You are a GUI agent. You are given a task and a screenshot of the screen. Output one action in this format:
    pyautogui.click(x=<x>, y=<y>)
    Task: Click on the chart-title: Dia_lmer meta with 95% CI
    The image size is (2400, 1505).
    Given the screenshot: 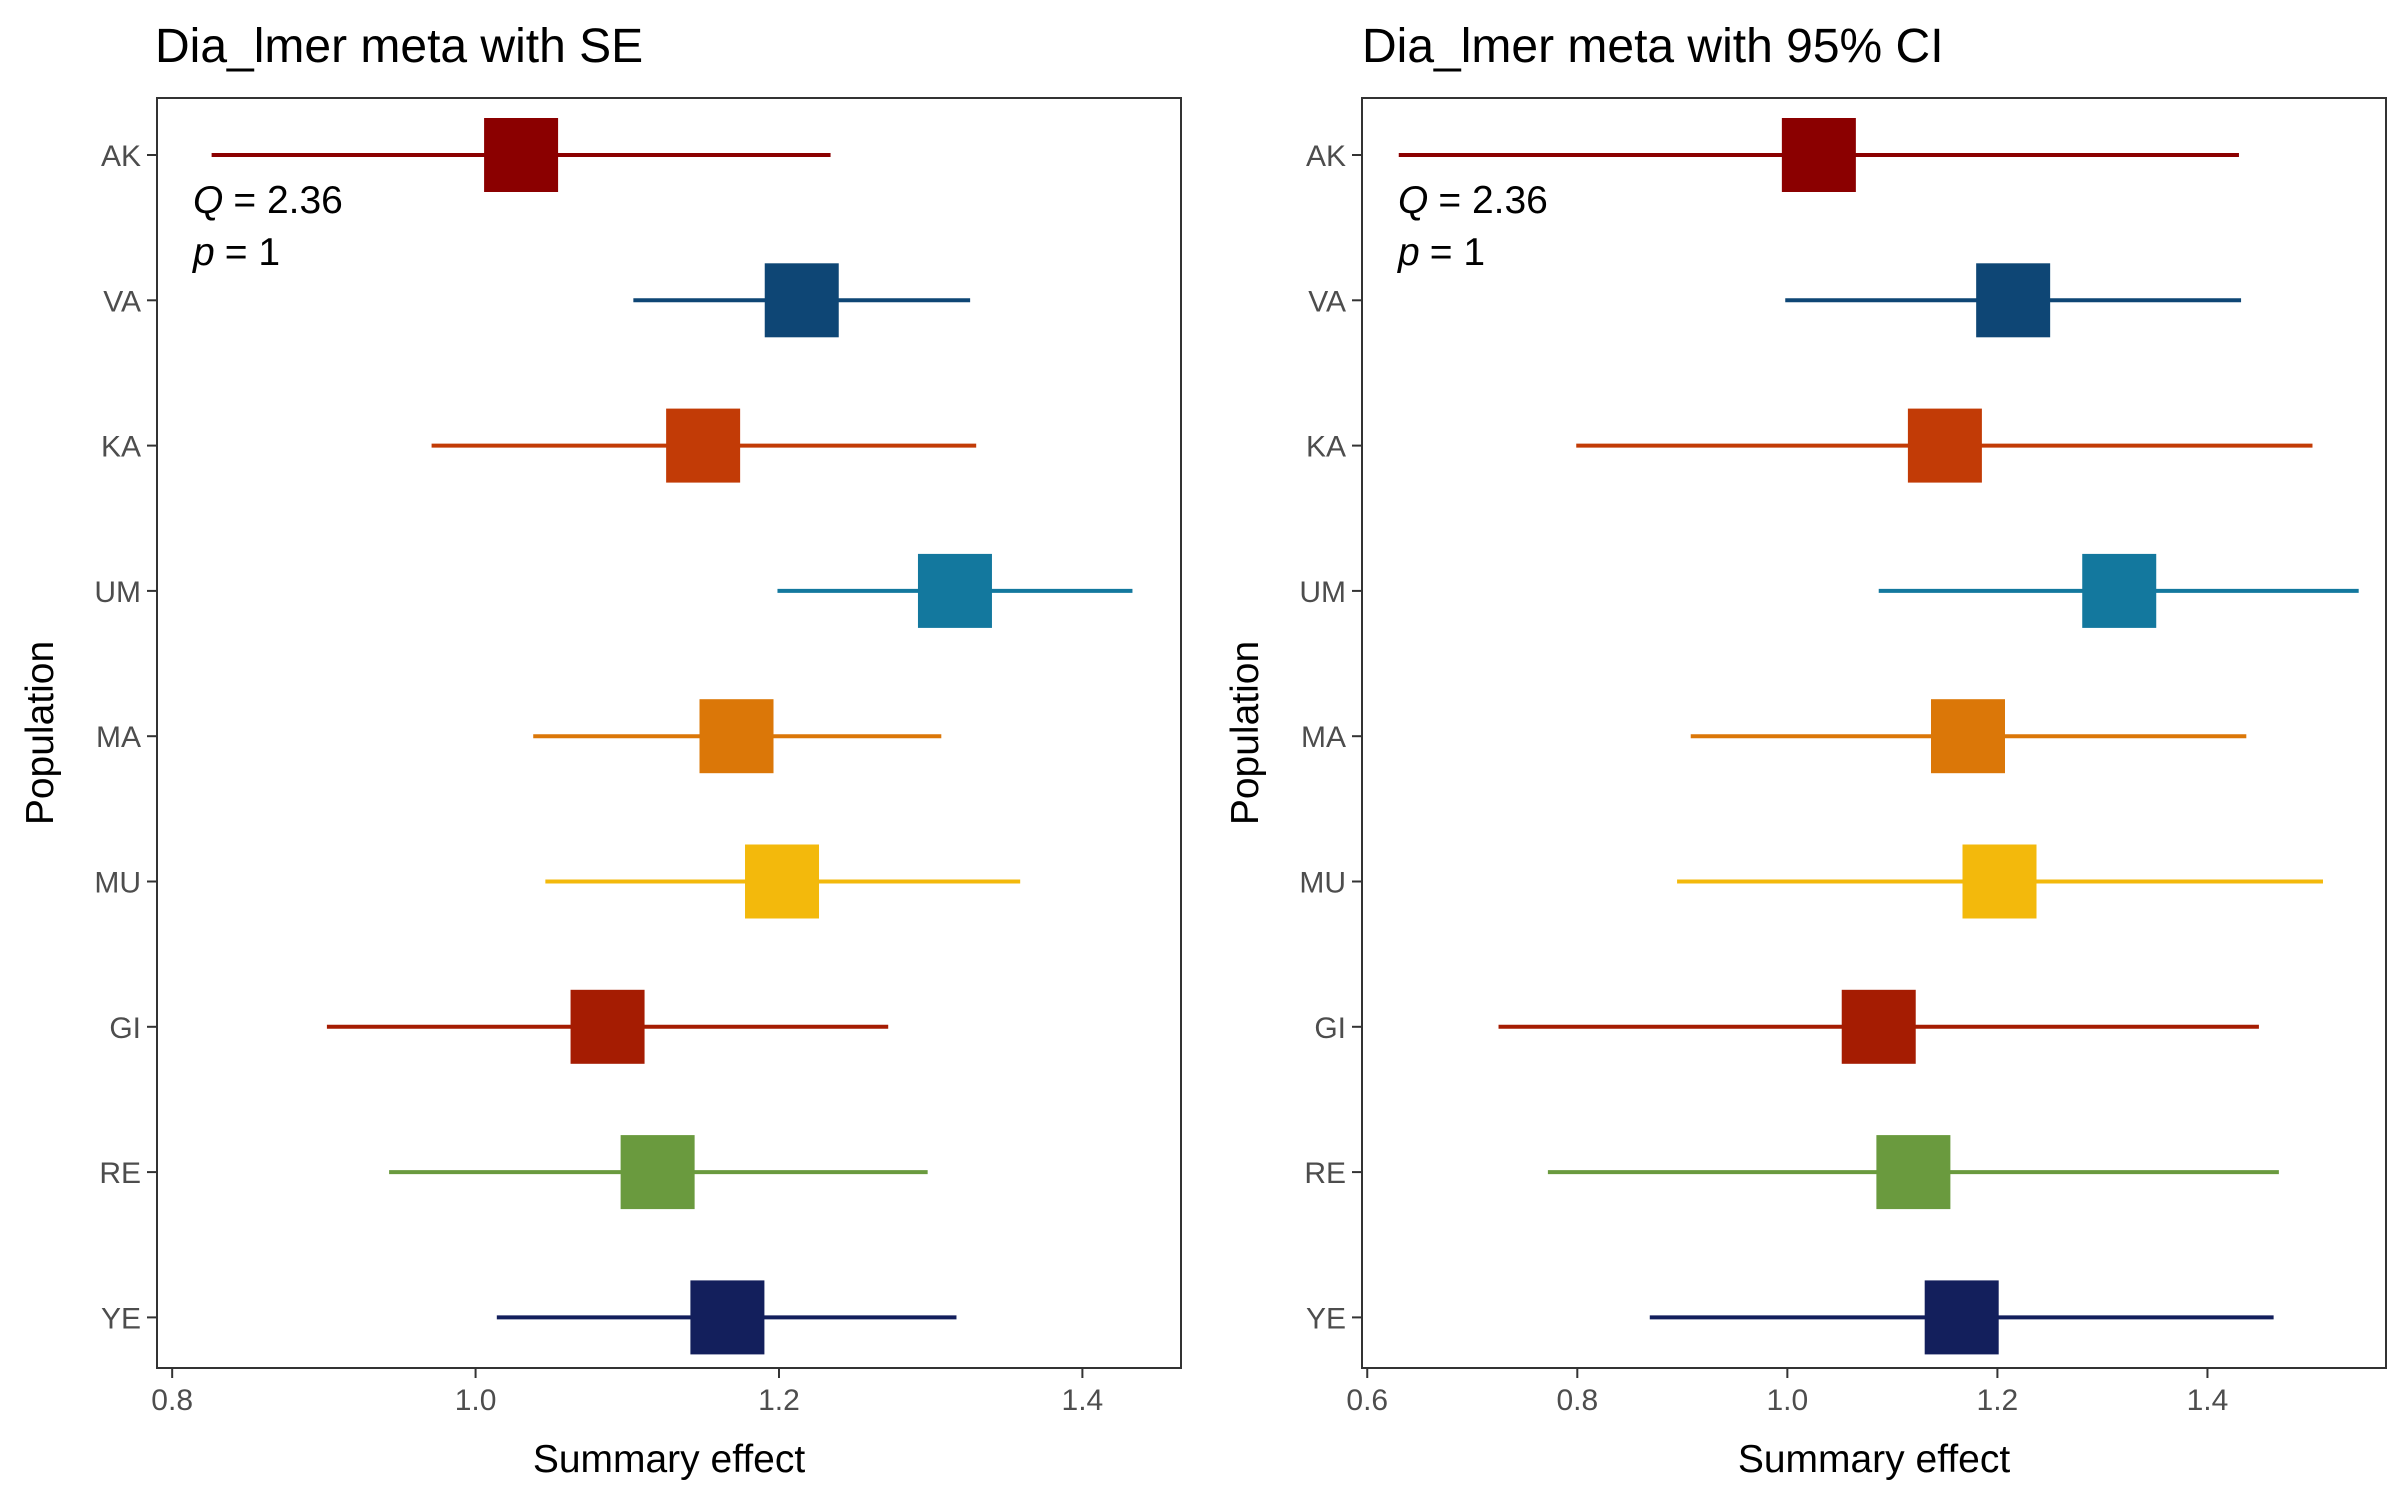 What is the action you would take?
    pyautogui.click(x=1653, y=46)
    